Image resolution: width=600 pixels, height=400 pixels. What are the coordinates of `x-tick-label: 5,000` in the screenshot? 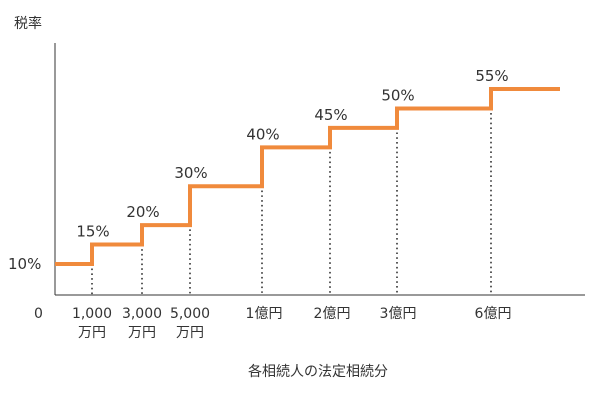 It's located at (190, 314).